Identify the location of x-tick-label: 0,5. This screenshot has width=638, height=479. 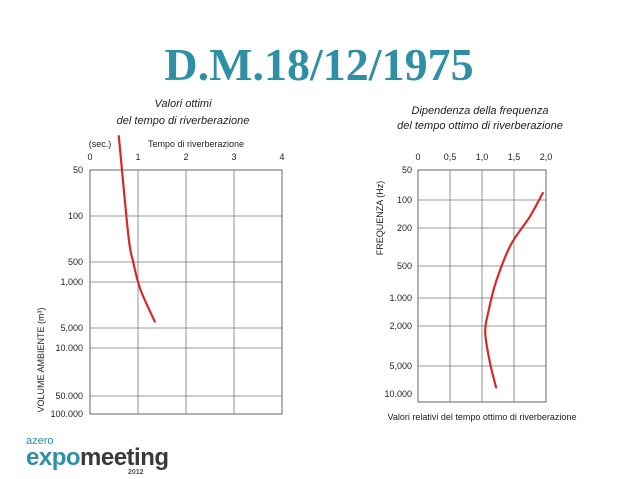
(450, 157).